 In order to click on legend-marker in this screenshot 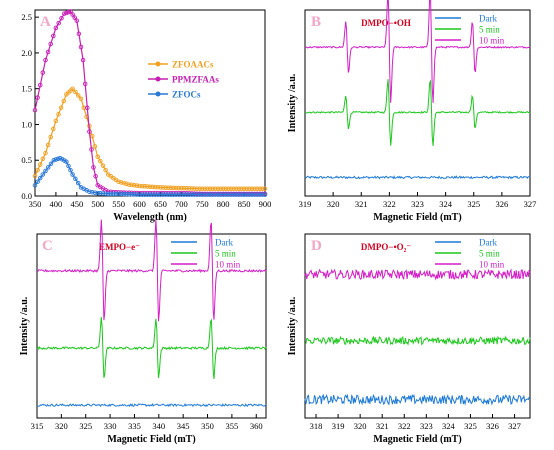, I will do `click(158, 79)`.